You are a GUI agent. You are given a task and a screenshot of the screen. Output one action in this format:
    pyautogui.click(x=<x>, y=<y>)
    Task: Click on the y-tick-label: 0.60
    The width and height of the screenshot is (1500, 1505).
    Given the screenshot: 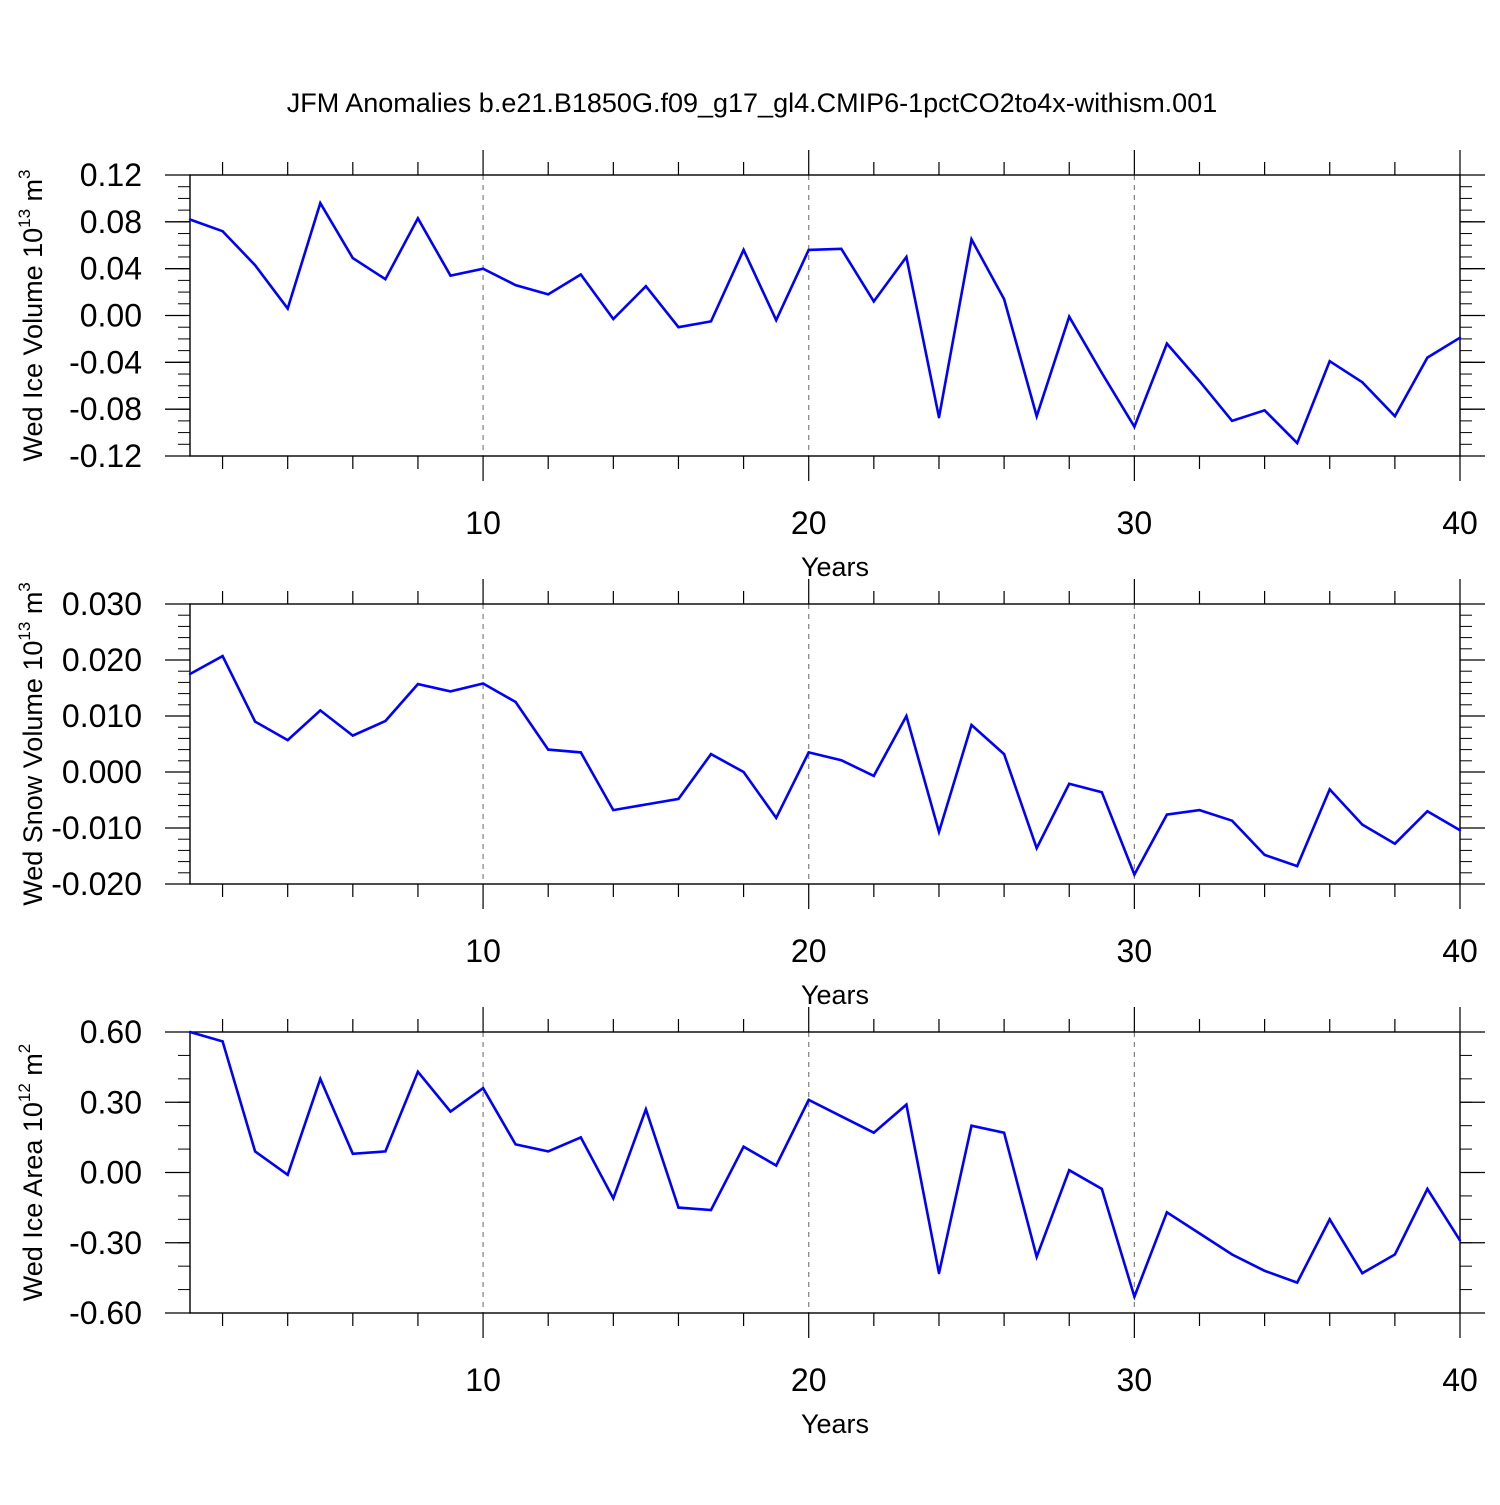 What is the action you would take?
    pyautogui.click(x=111, y=1032)
    